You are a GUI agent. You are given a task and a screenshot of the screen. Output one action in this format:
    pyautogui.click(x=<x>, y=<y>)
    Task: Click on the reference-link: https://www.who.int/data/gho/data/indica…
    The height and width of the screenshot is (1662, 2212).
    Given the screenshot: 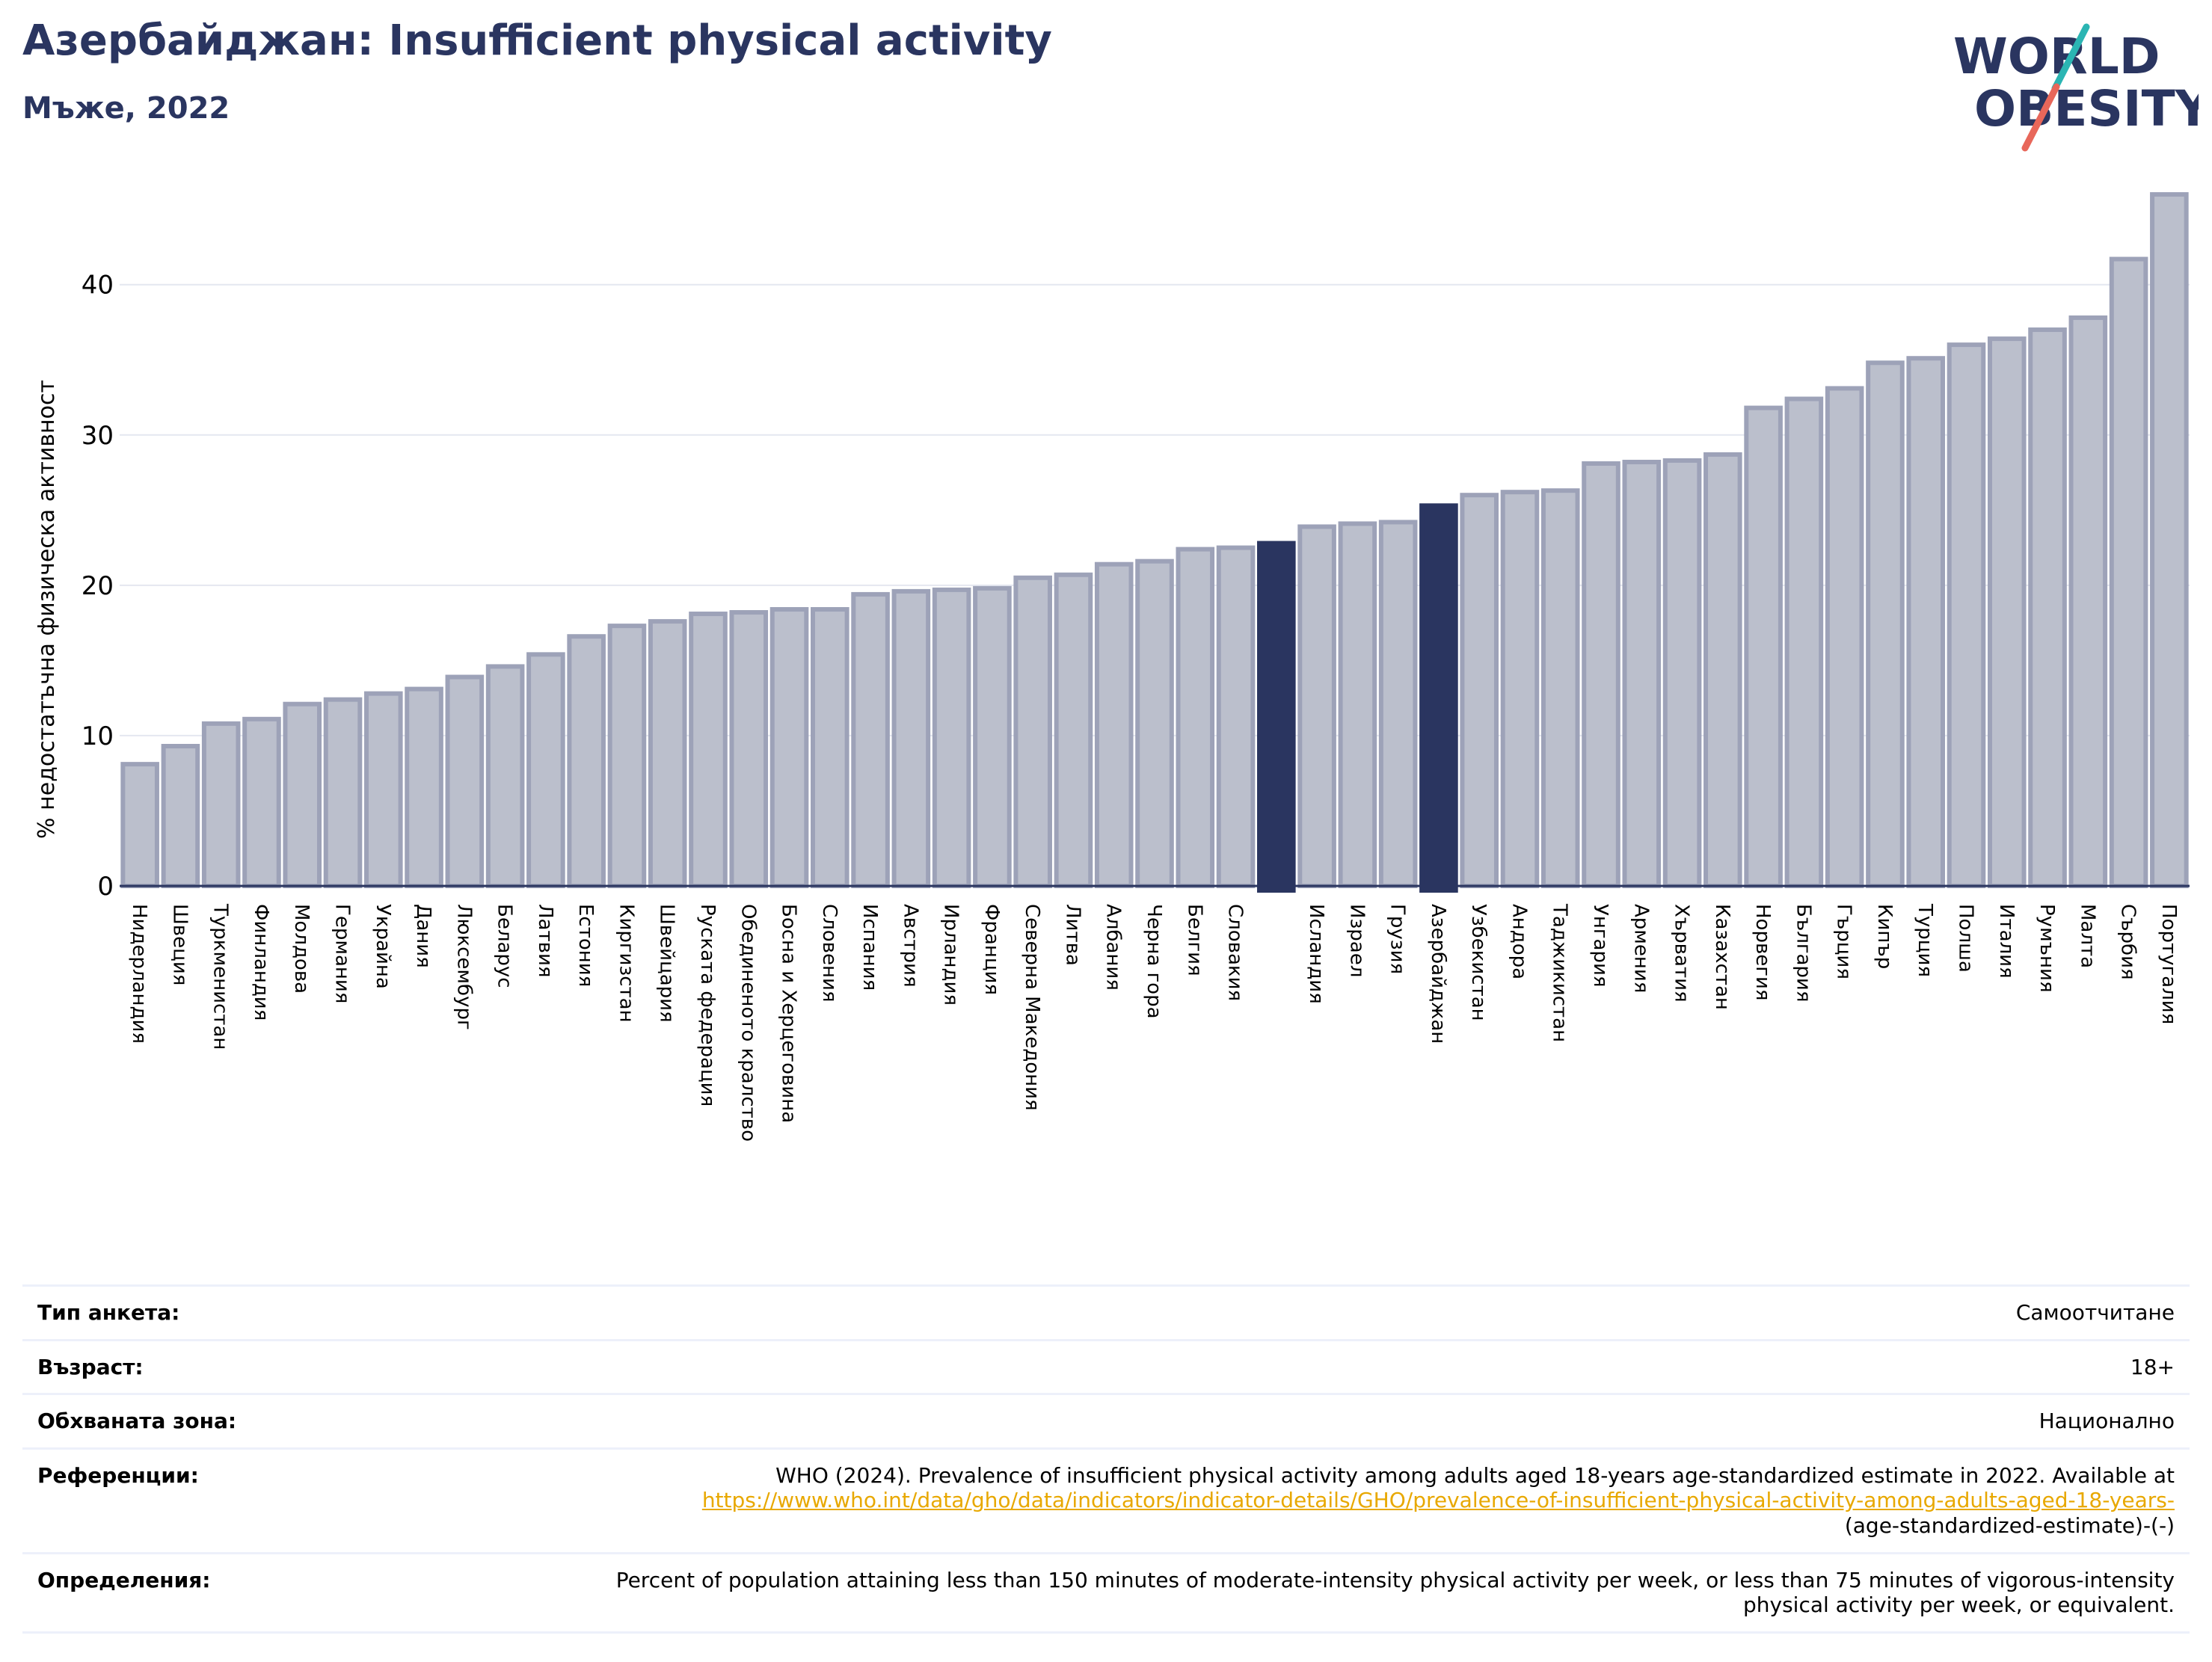 What is the action you would take?
    pyautogui.click(x=1438, y=1500)
    